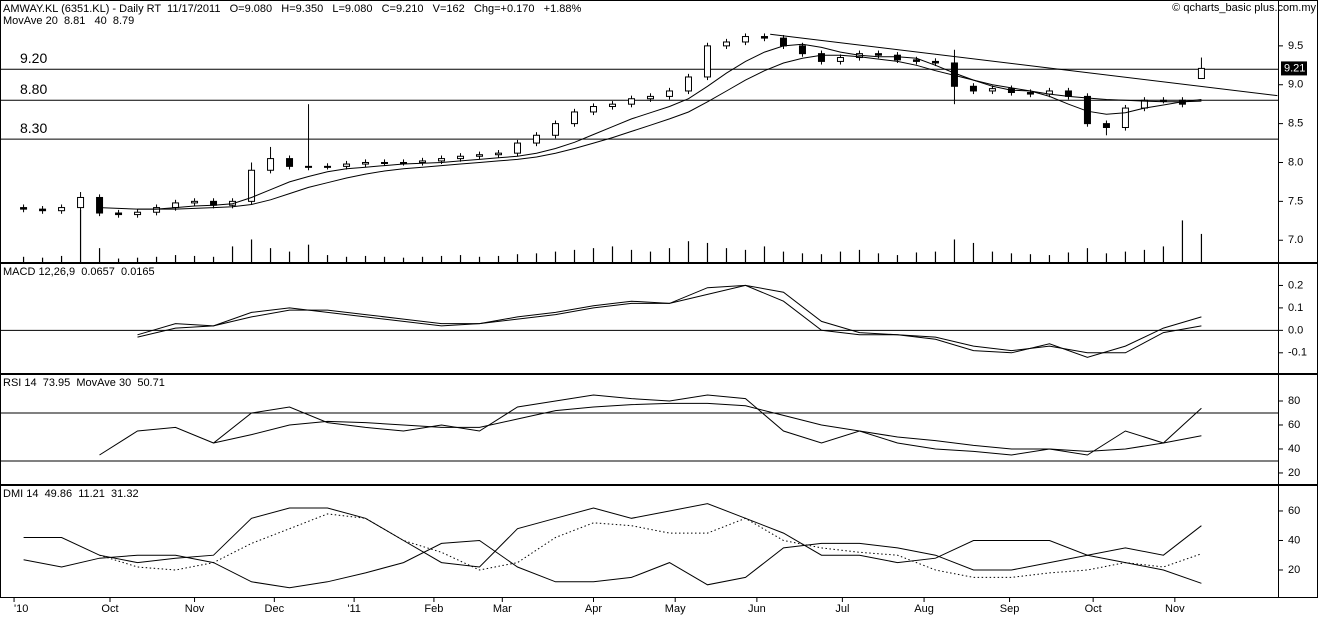 The height and width of the screenshot is (623, 1318). I want to click on x-tick-label: Sep, so click(1010, 609).